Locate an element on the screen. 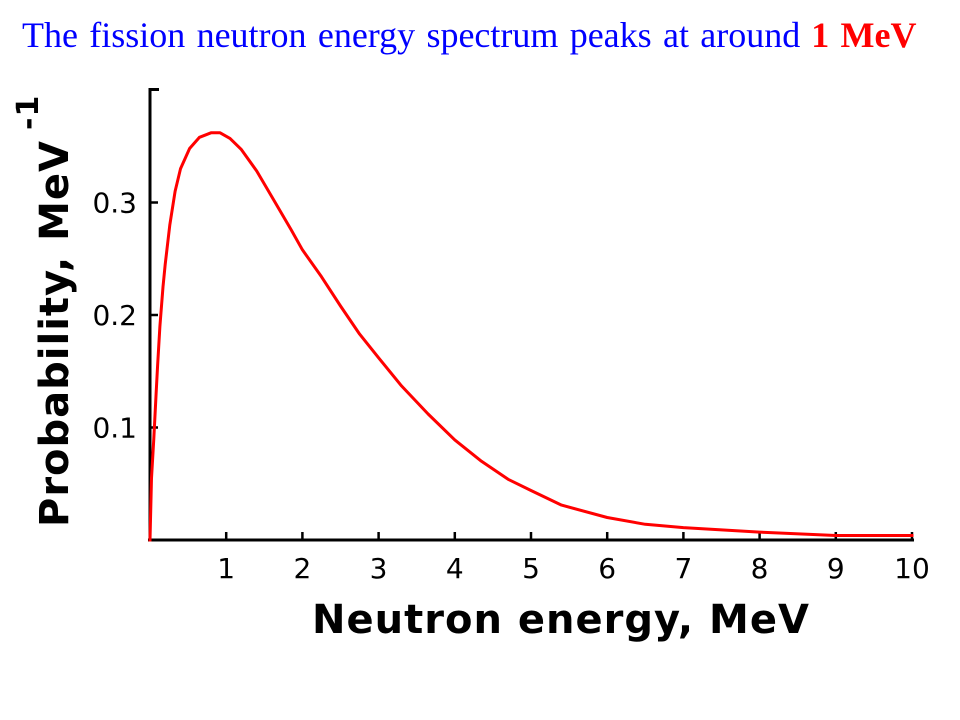 The width and height of the screenshot is (960, 720). x-tick-label: 5 is located at coordinates (531, 568).